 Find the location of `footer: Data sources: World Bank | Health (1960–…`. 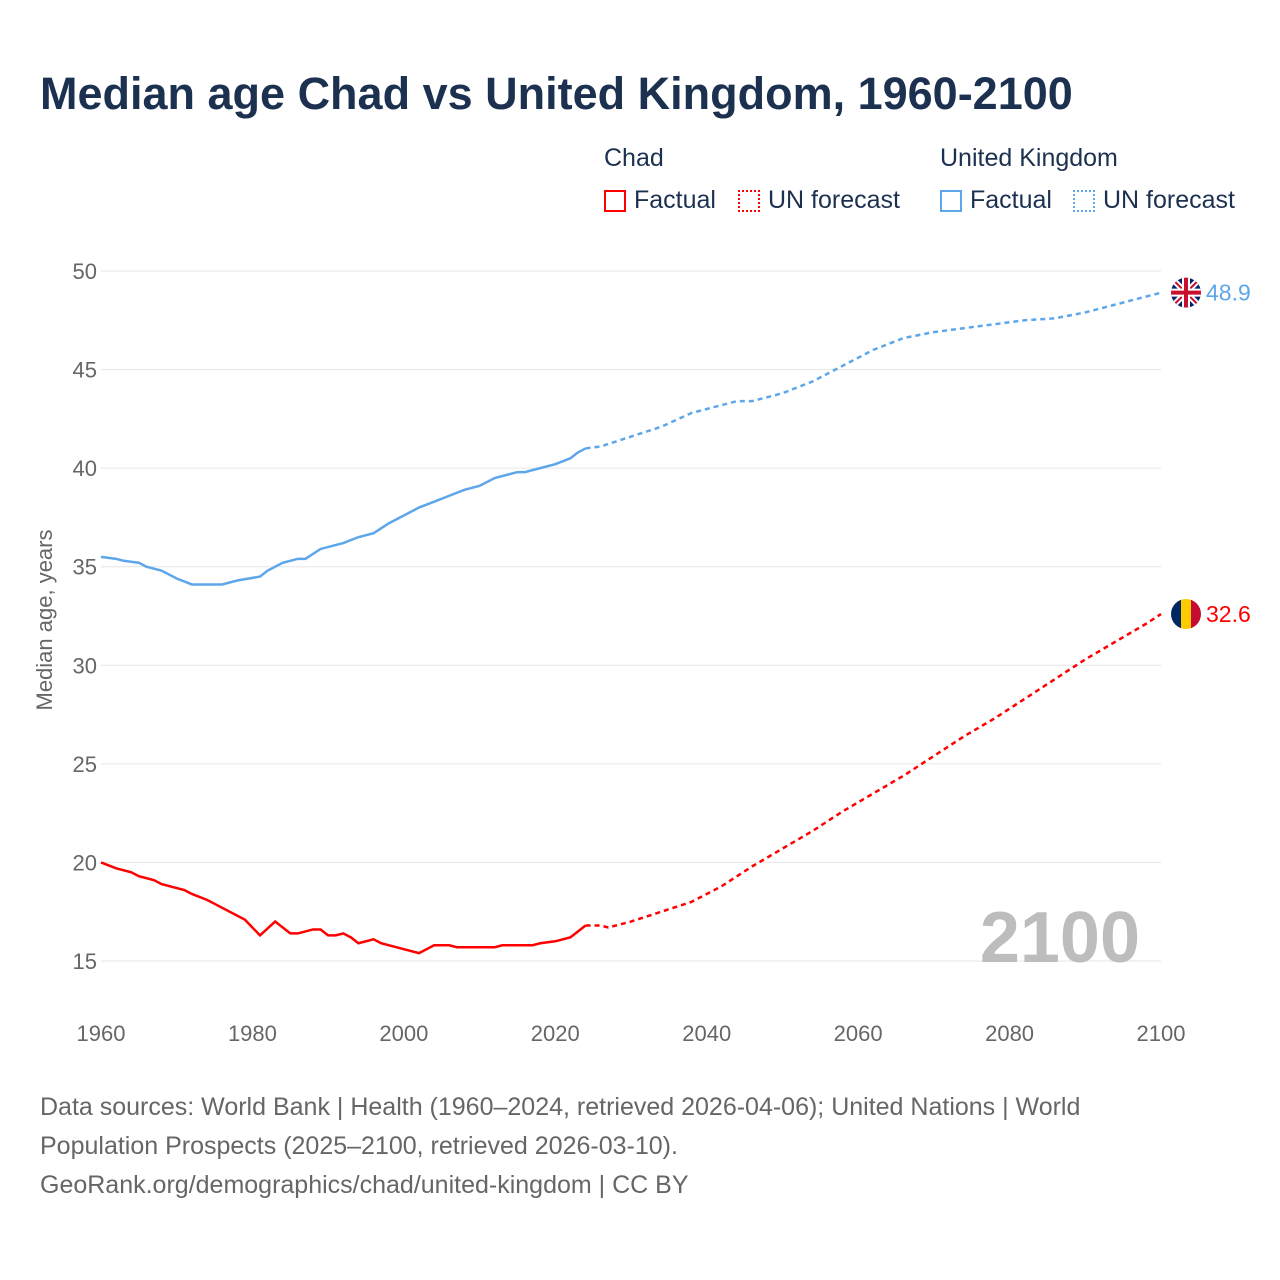

footer: Data sources: World Bank | Health (1960–… is located at coordinates (560, 1146).